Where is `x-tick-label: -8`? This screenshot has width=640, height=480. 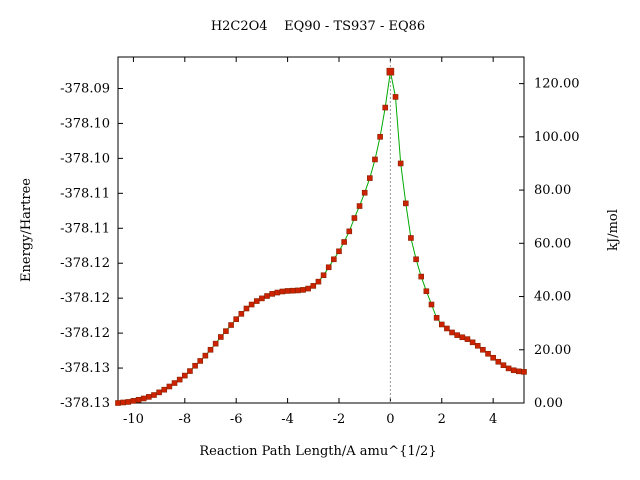
x-tick-label: -8 is located at coordinates (184, 419).